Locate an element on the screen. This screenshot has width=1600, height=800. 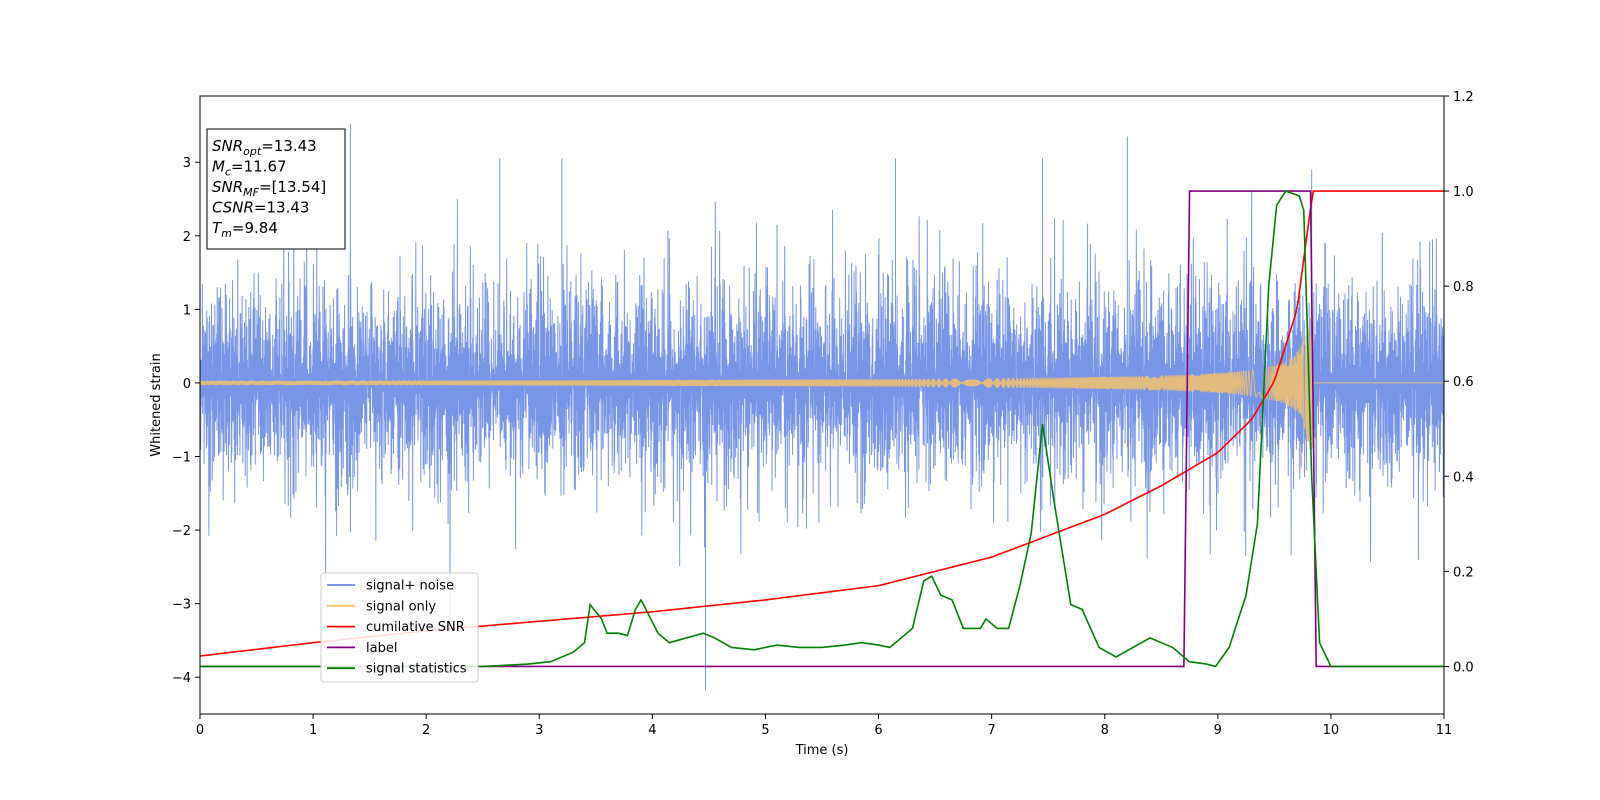
x-axis-label: Time (s) is located at coordinates (822, 750).